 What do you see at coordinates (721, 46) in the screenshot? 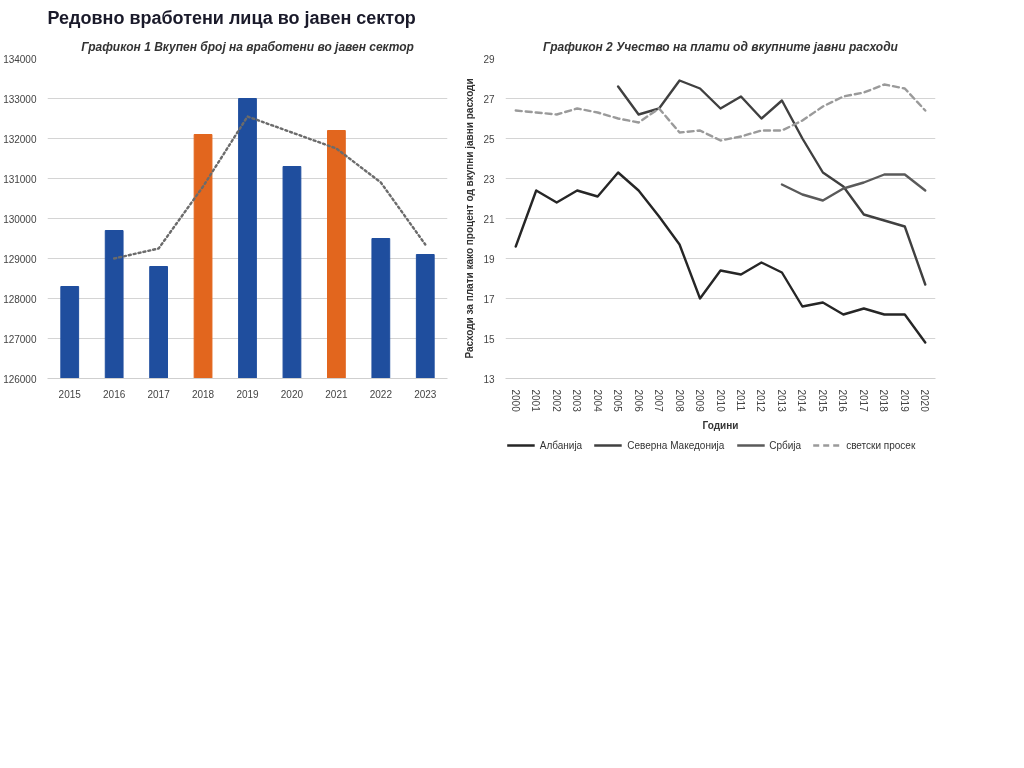
I see `chart-title: Графикон 2 Учество на плати од вкупните јавни расходи` at bounding box center [721, 46].